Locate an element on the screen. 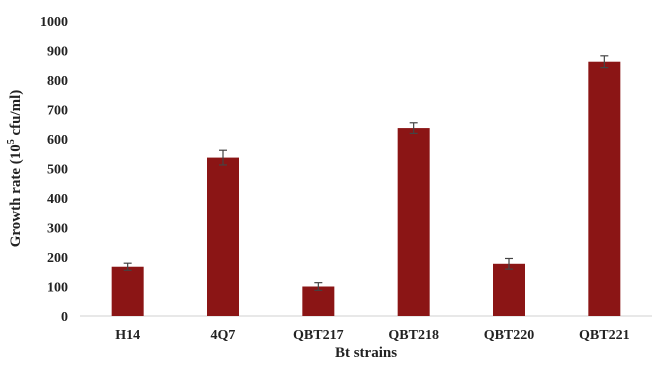 This screenshot has width=659, height=365. y-axis-ticks: 0 100 200 300 400 500 600 700 800 900 1000 is located at coordinates (54, 170).